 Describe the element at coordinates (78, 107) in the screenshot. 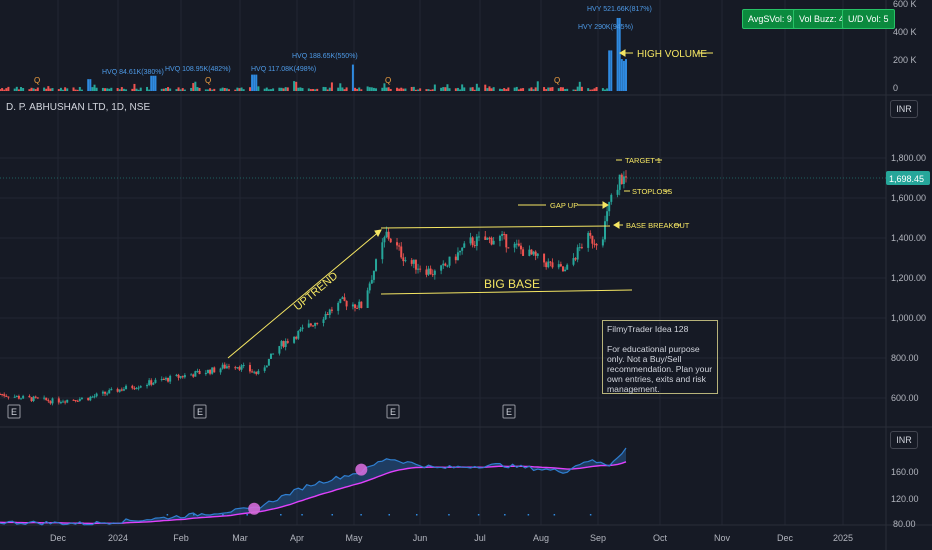

I see `symbol-title: D. P. ABHUSHAN LTD, 1D, NSE` at that location.